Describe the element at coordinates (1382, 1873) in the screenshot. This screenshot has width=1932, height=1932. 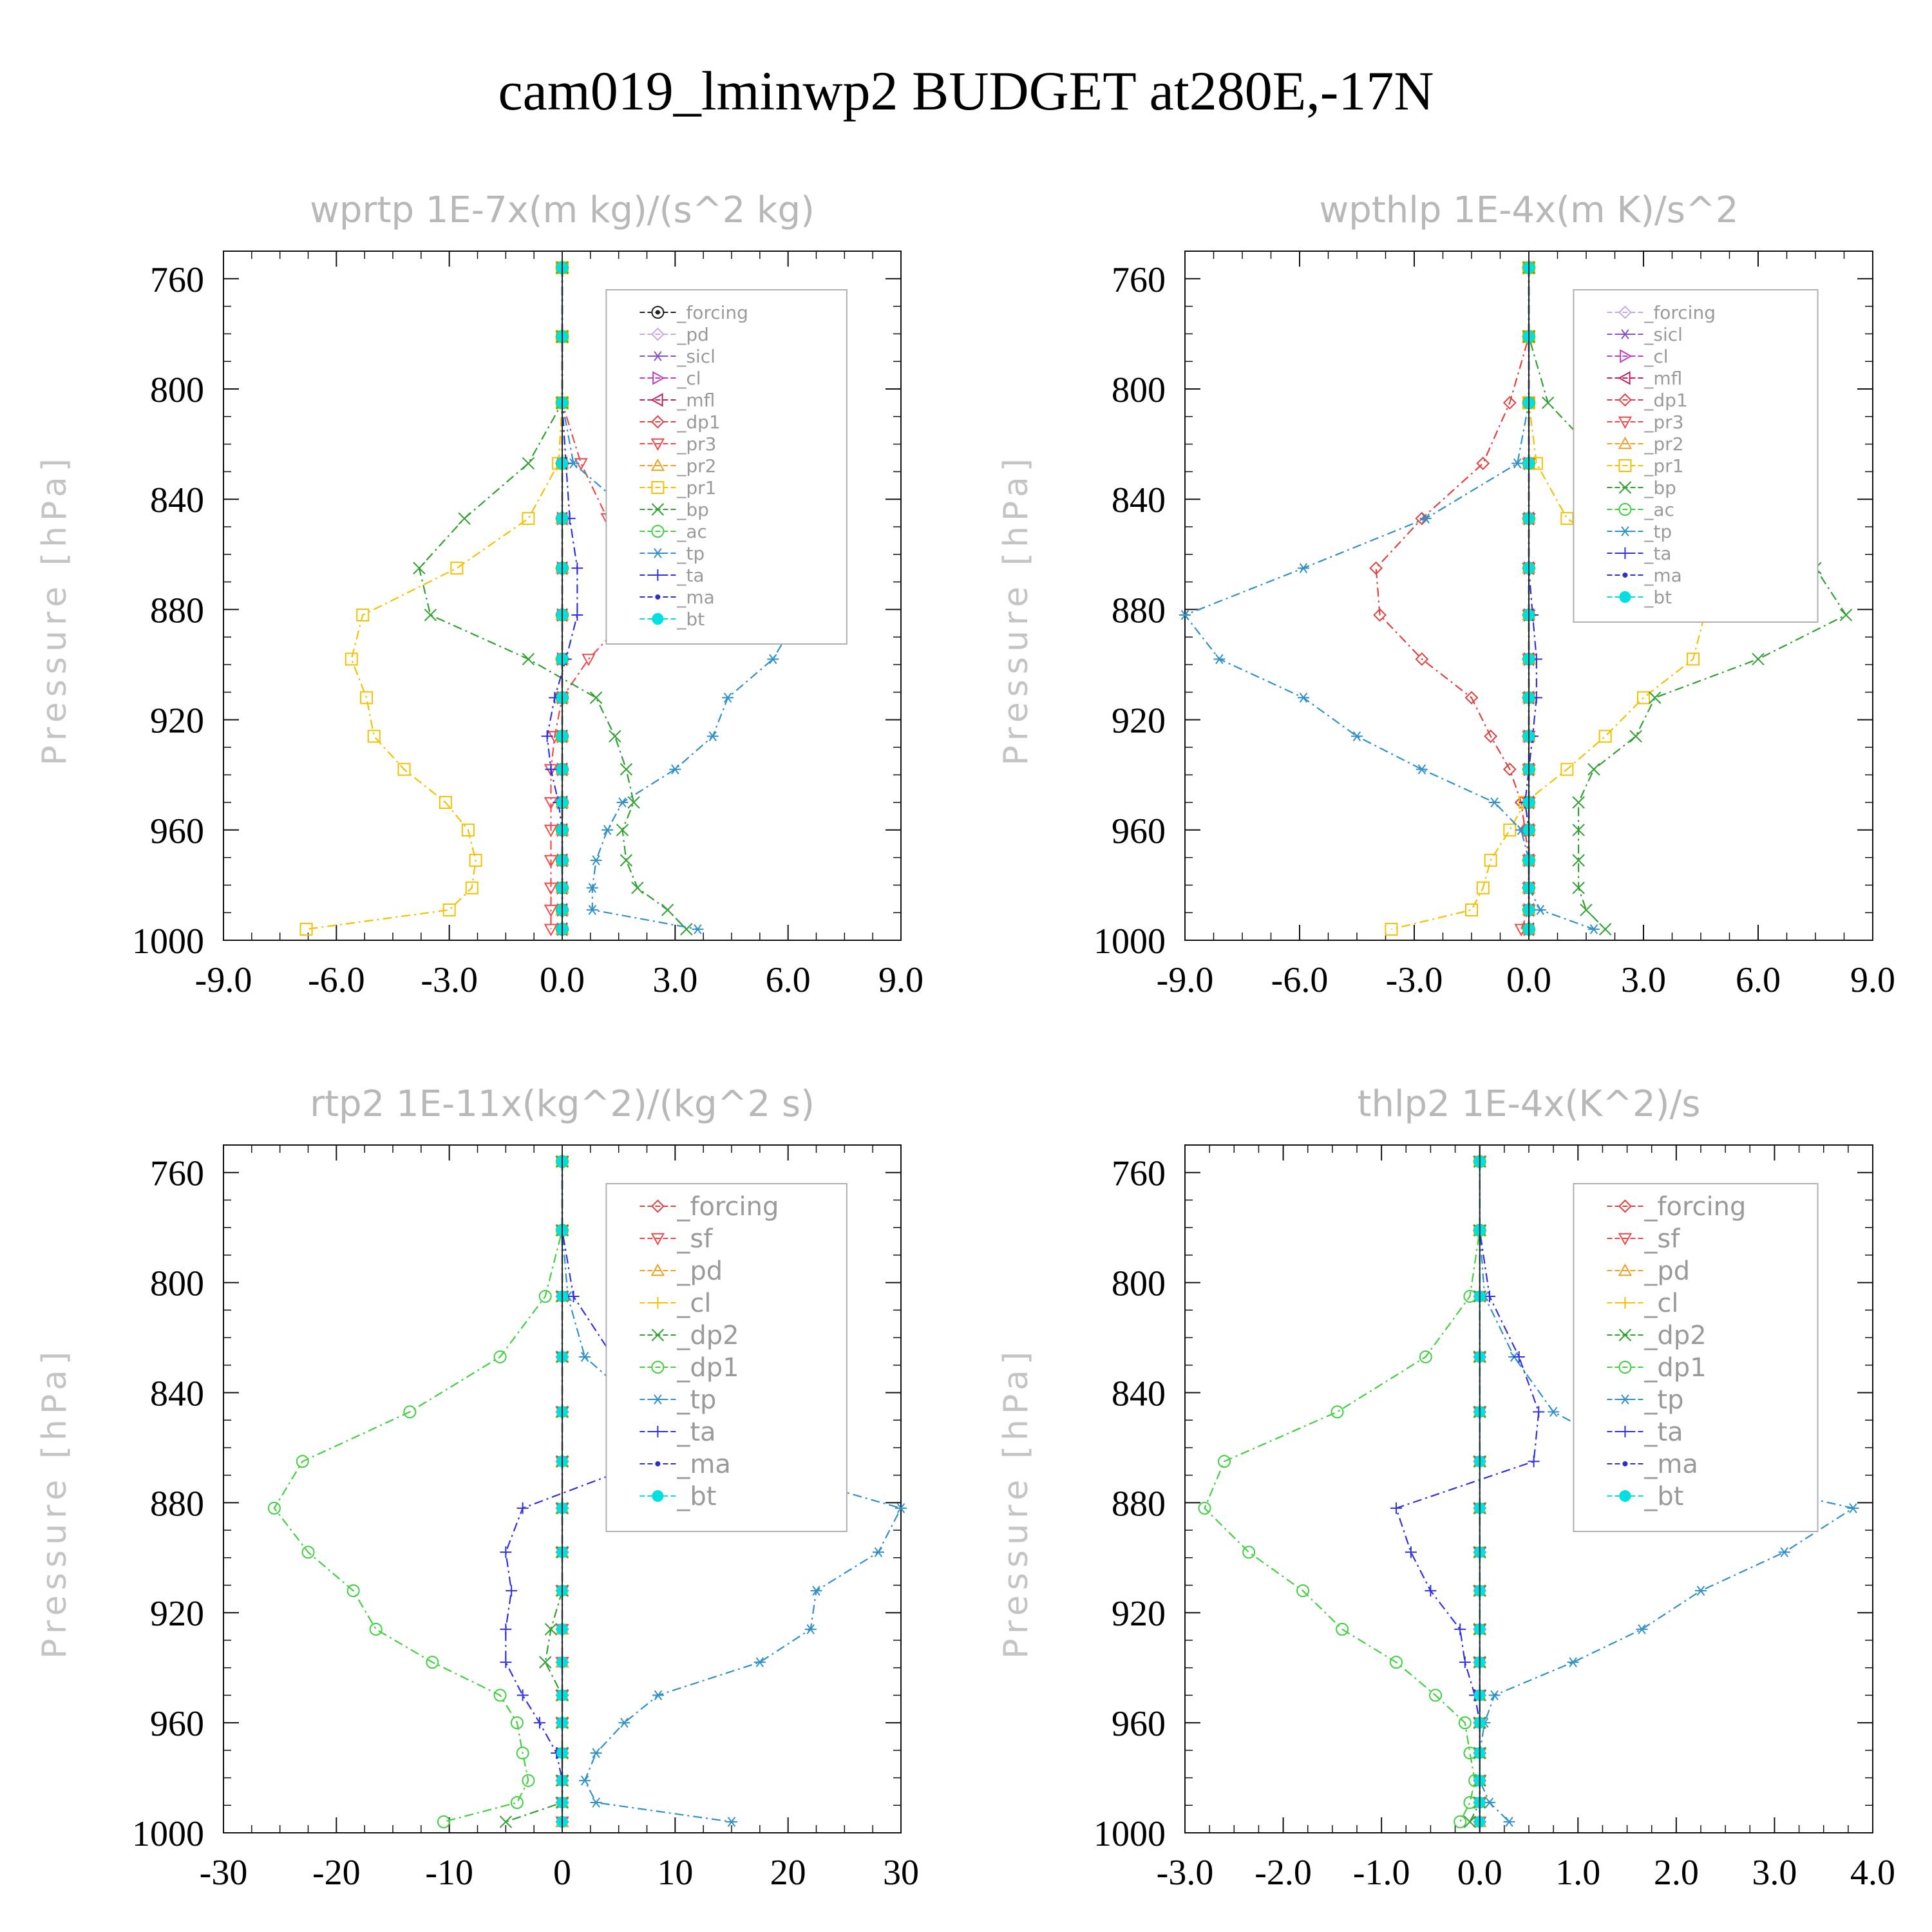
I see `x-tick-label: -1.0` at that location.